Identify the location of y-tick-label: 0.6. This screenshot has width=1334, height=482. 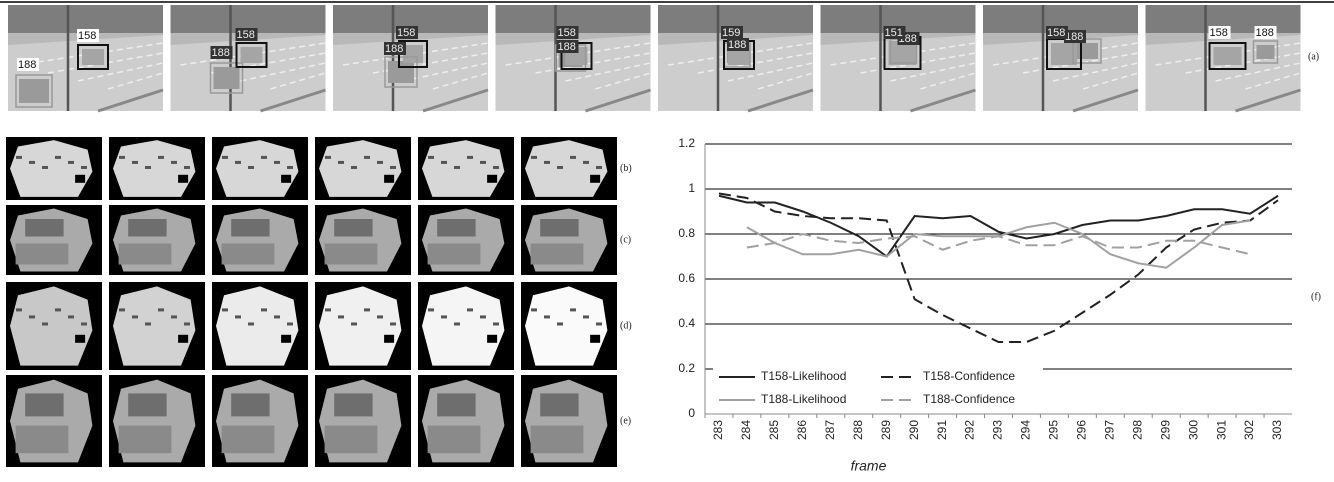
(686, 278).